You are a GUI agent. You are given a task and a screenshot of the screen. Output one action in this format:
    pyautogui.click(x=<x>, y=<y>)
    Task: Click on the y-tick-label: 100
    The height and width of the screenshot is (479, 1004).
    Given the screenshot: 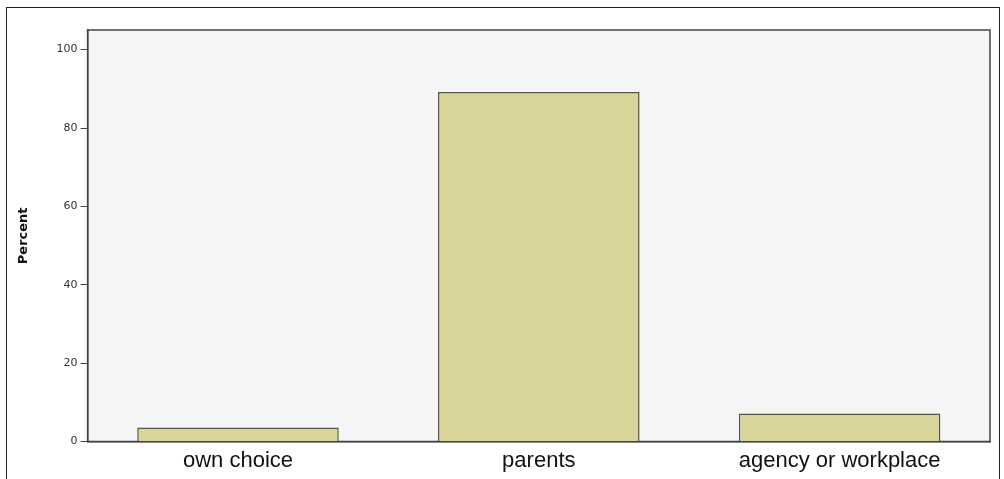 What is the action you would take?
    pyautogui.click(x=67, y=49)
    